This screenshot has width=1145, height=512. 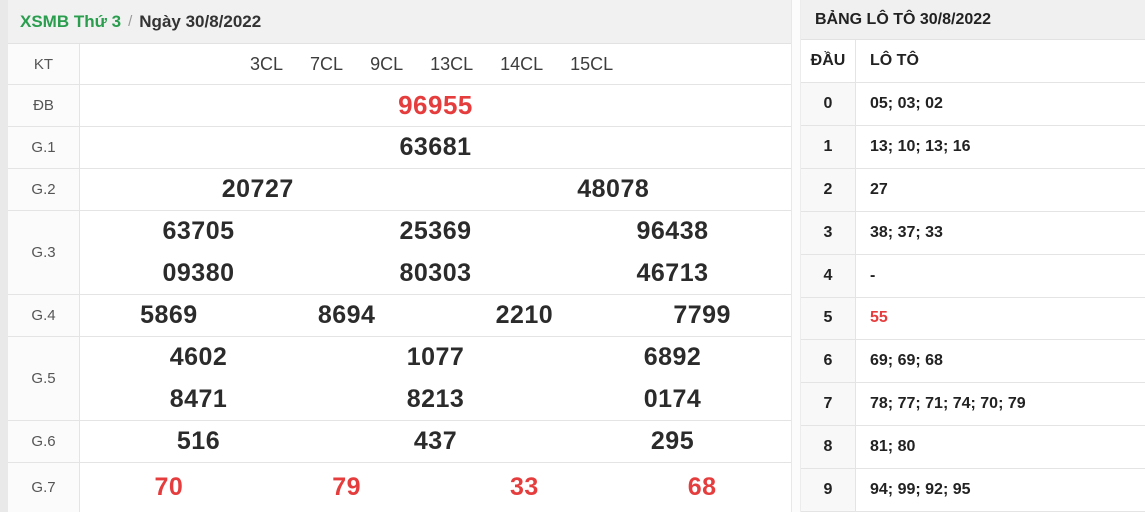 I want to click on prize-row-label: G.1, so click(x=44, y=147).